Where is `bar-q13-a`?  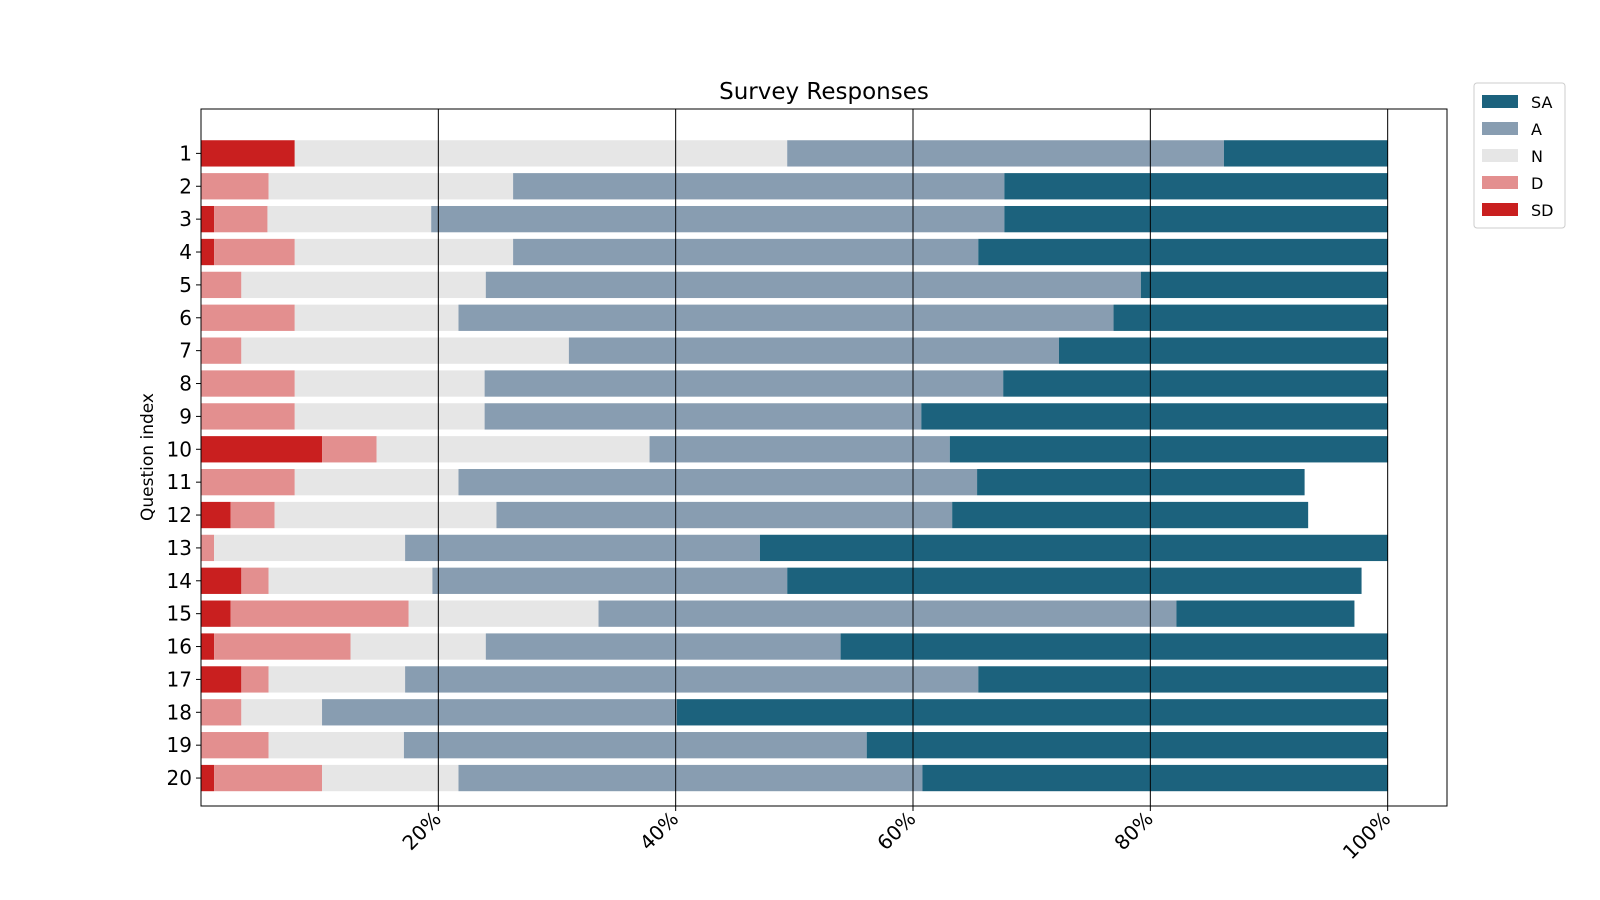 bar-q13-a is located at coordinates (582, 548).